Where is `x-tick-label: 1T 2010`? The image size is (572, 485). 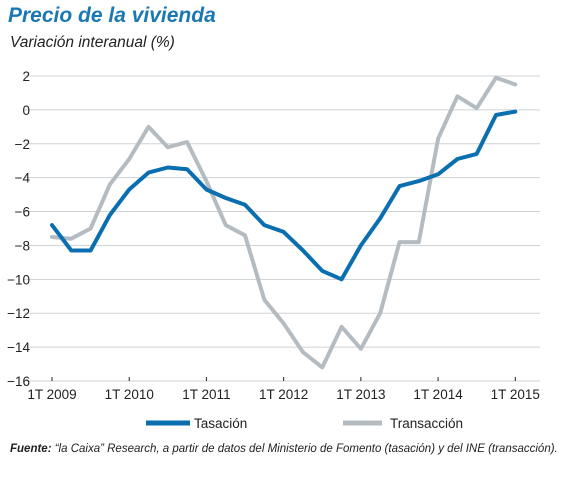
x-tick-label: 1T 2010 is located at coordinates (129, 394).